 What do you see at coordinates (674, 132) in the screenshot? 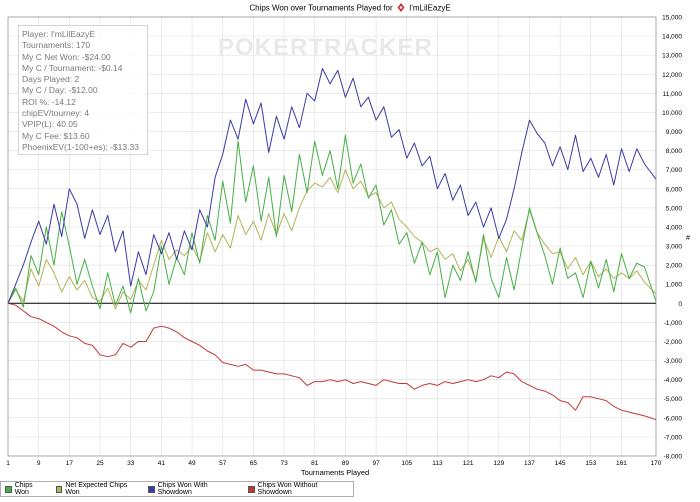
I see `y-tick-label: 9,000` at bounding box center [674, 132].